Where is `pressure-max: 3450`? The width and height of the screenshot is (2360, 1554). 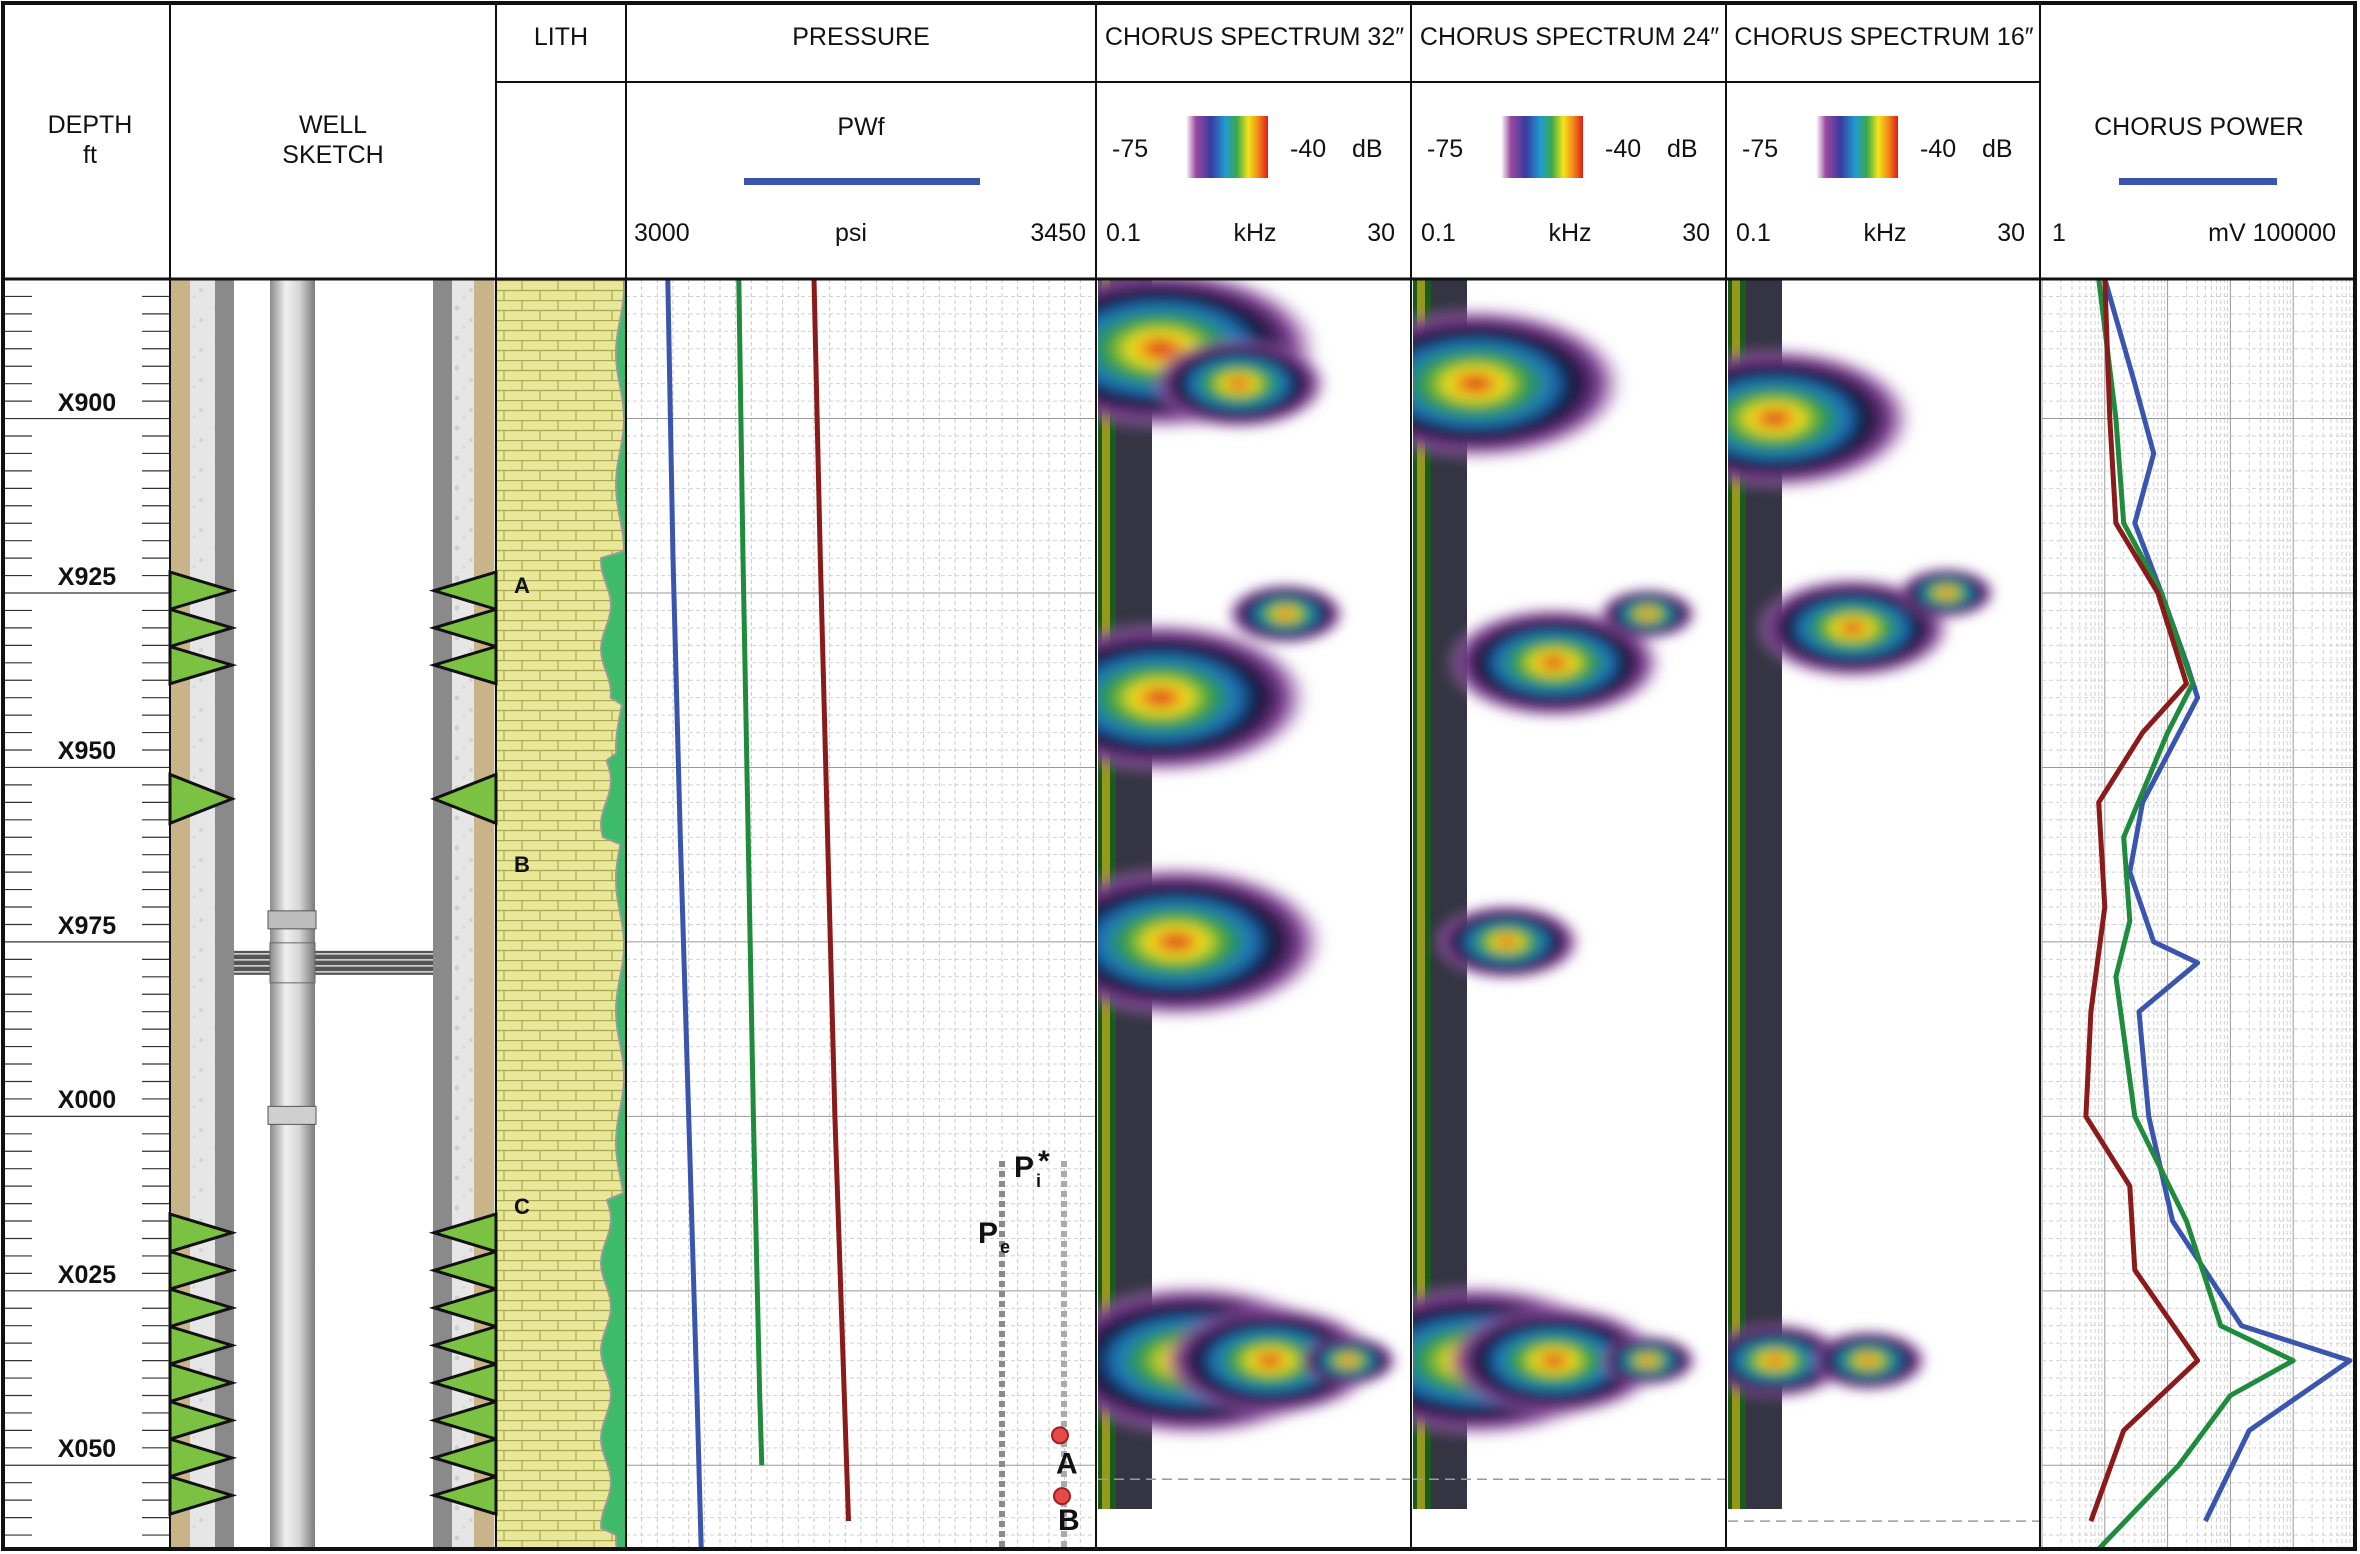
pressure-max: 3450 is located at coordinates (1058, 233).